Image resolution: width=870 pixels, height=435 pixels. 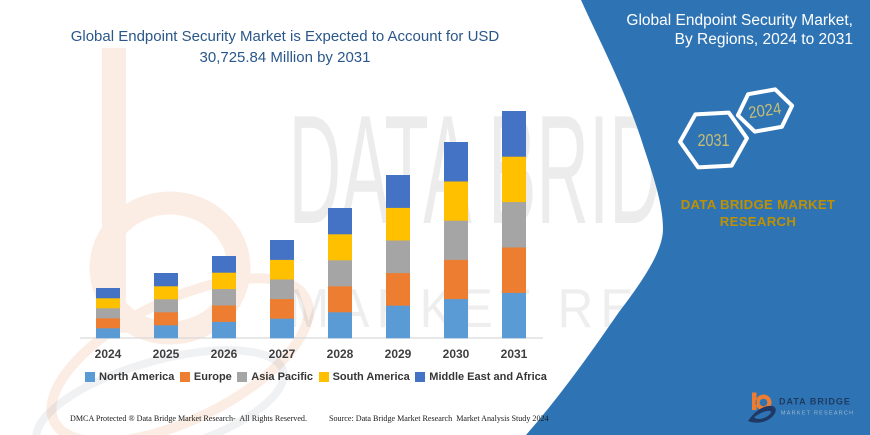 I want to click on svg-text: MARKET RESEARCH, so click(x=817, y=413).